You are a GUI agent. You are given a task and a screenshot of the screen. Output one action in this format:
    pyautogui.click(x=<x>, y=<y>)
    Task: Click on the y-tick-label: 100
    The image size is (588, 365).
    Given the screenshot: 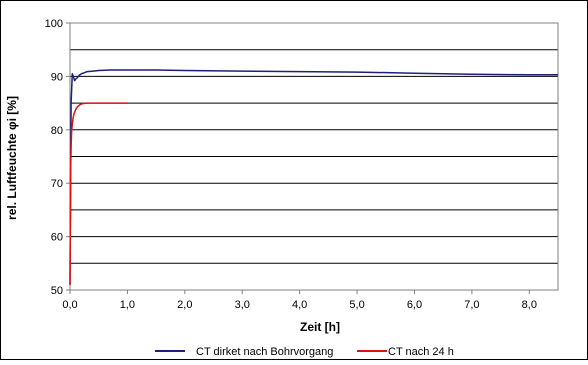 What is the action you would take?
    pyautogui.click(x=54, y=24)
    